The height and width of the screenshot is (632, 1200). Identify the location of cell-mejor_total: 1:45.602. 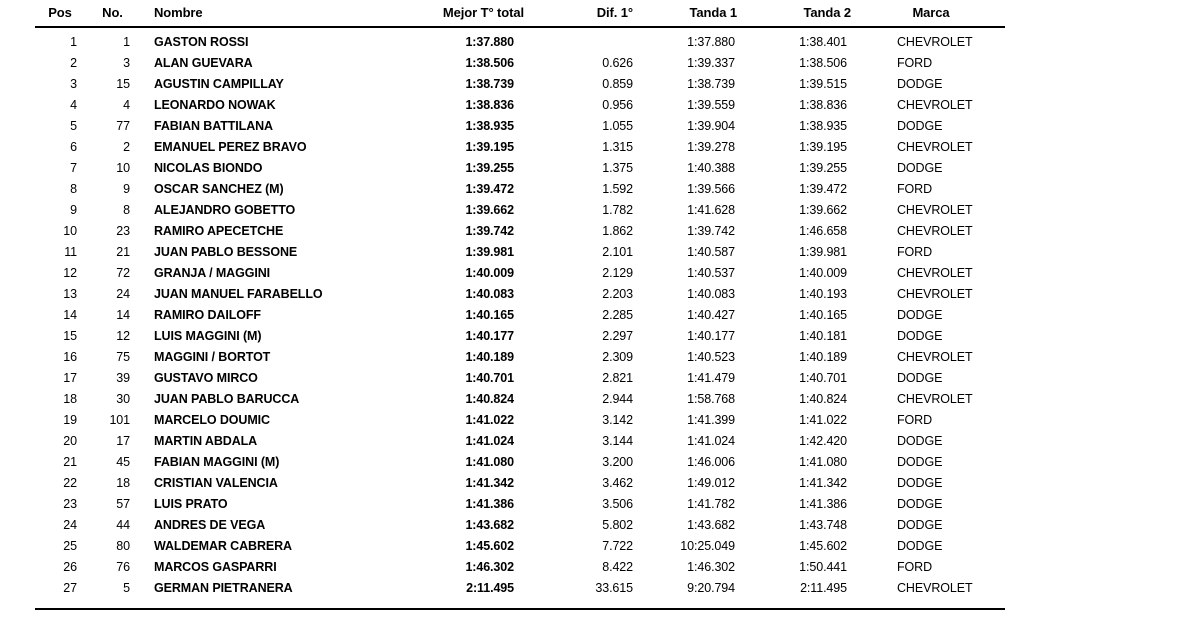
(489, 545).